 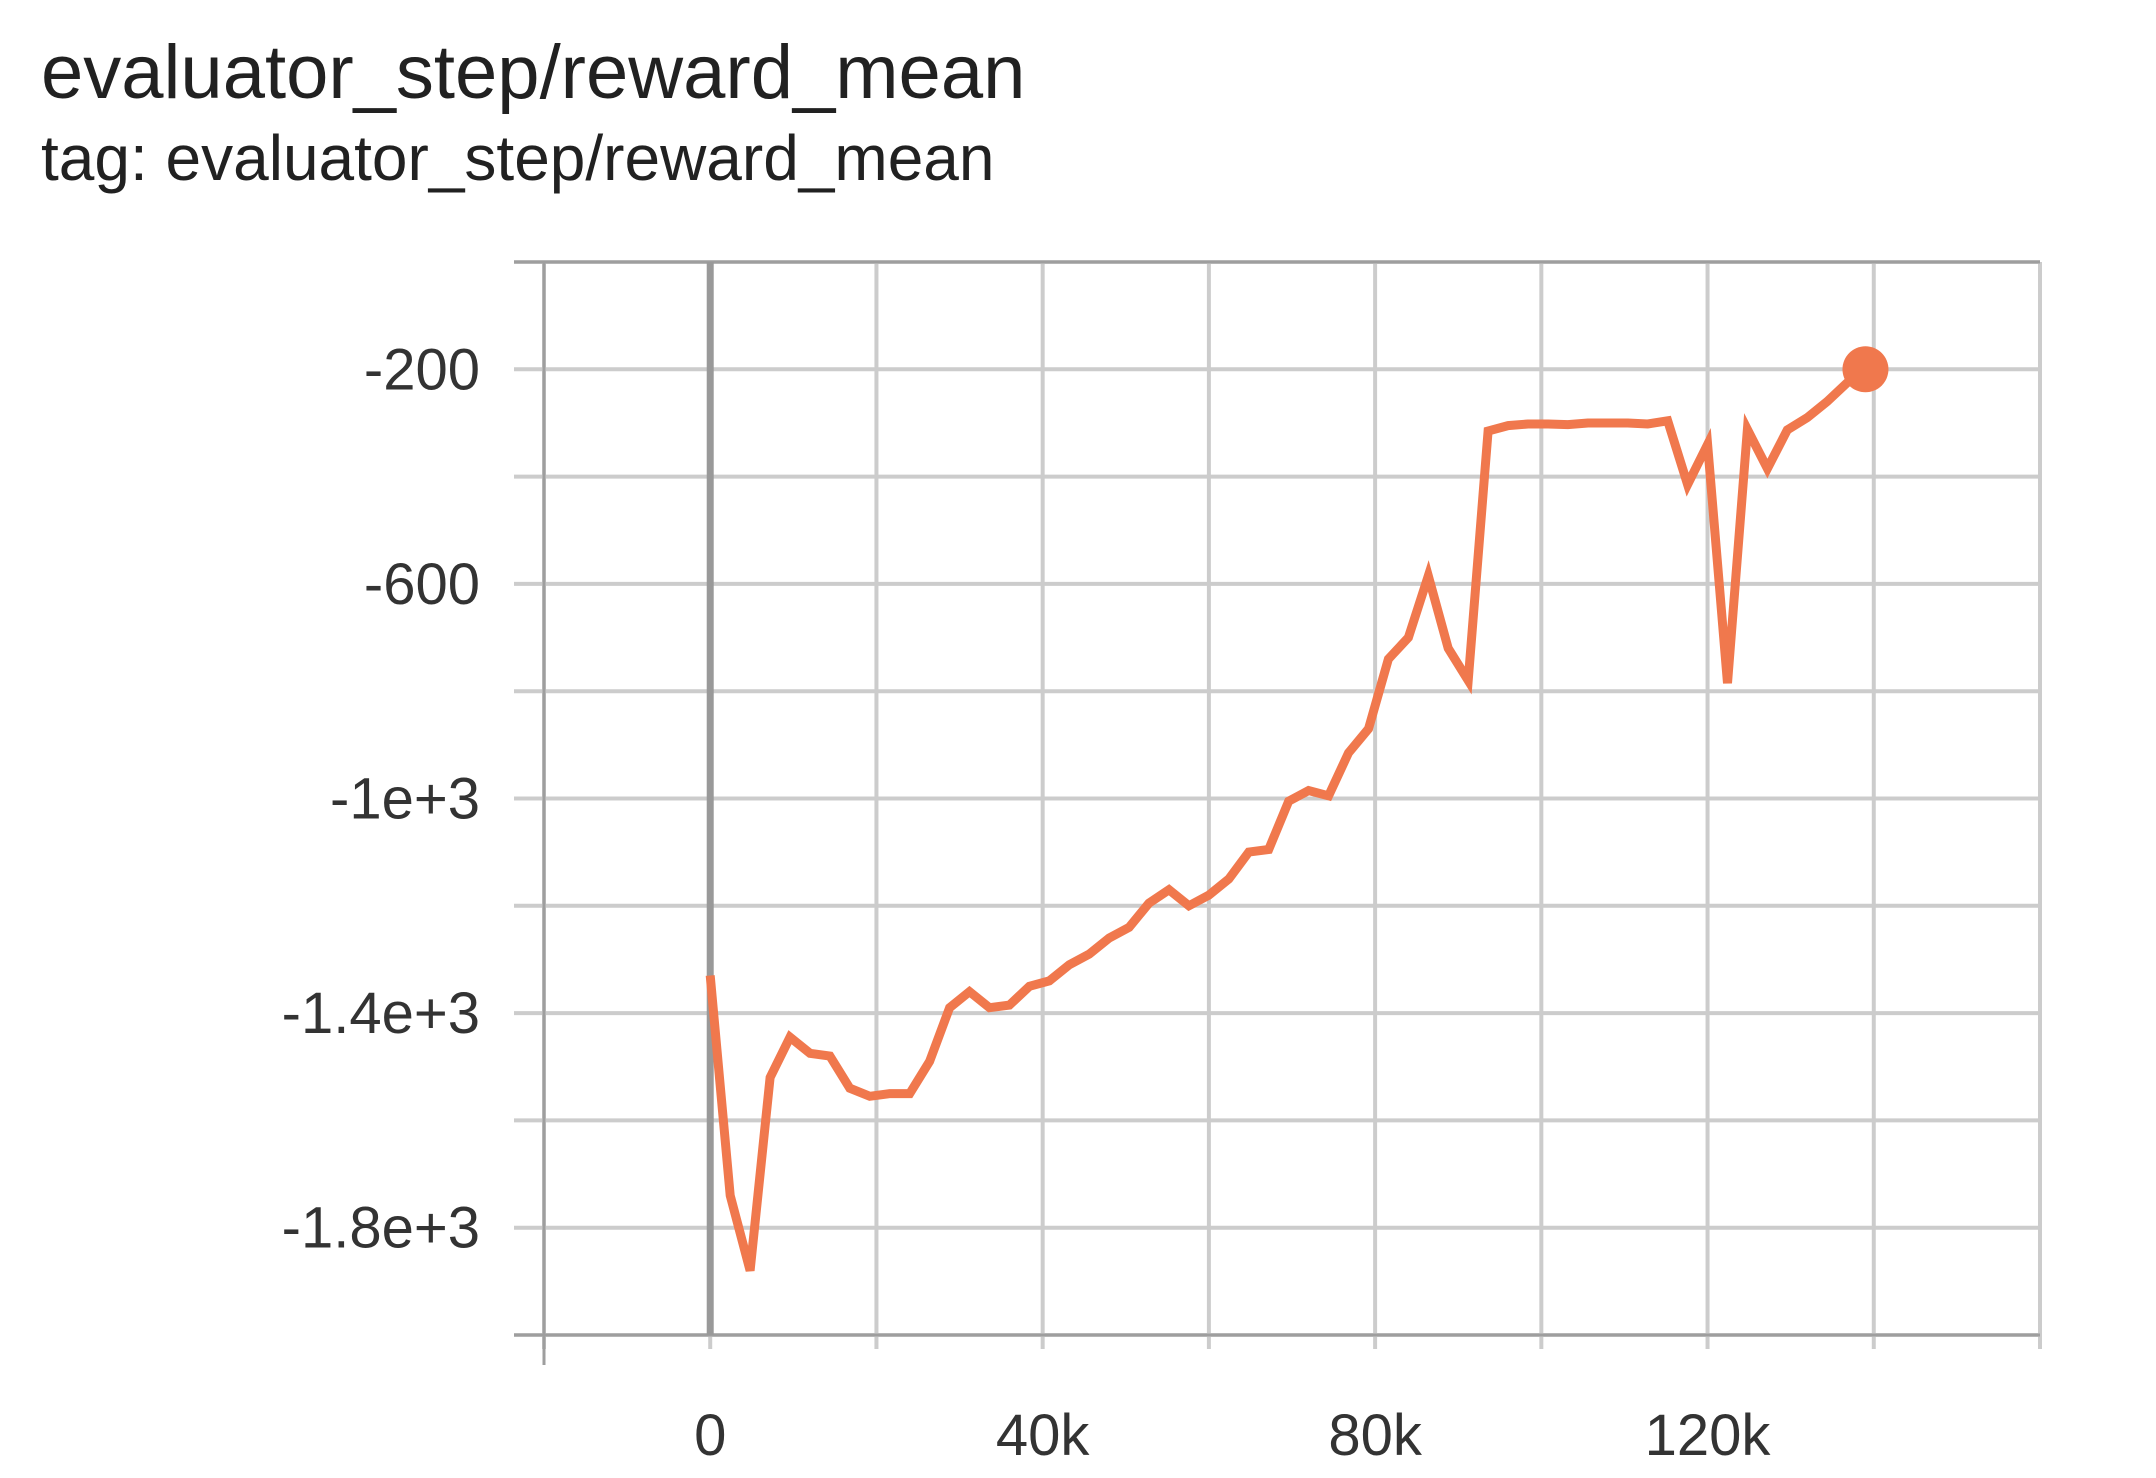 What do you see at coordinates (533, 72) in the screenshot?
I see `chart-title: evaluator_step/reward_mean` at bounding box center [533, 72].